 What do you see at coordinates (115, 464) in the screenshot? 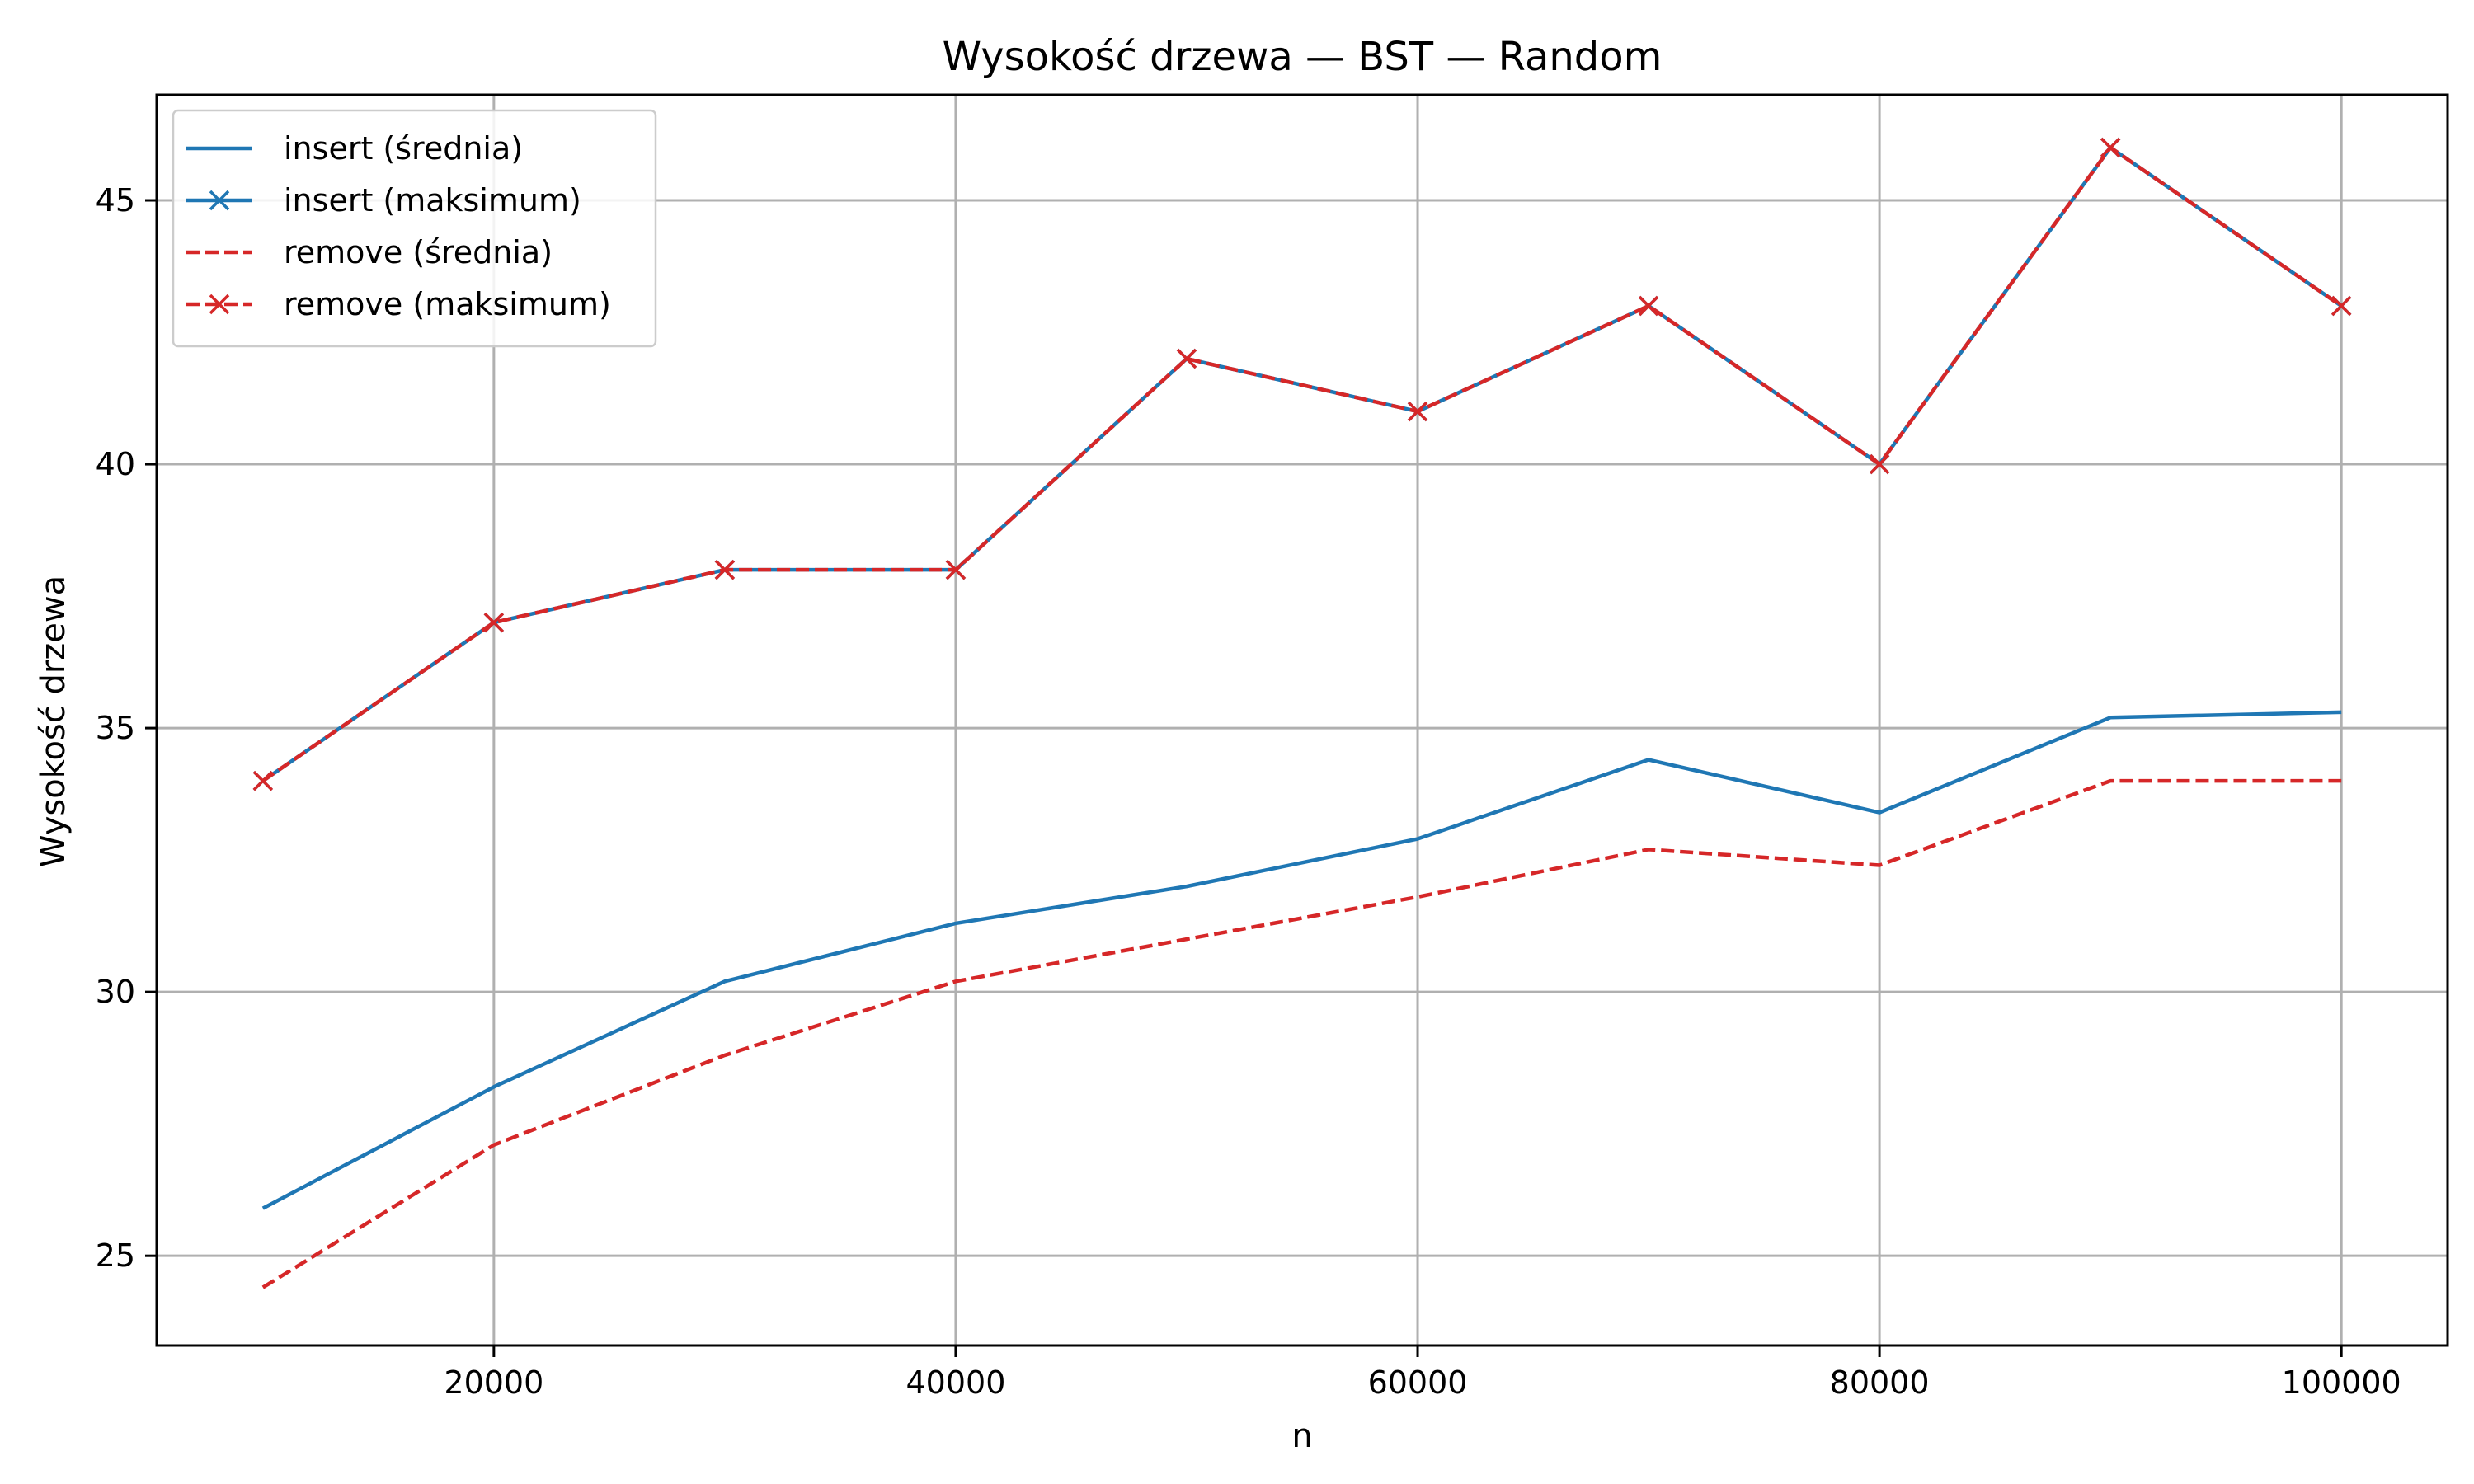
I see `y-tick-label: 40` at bounding box center [115, 464].